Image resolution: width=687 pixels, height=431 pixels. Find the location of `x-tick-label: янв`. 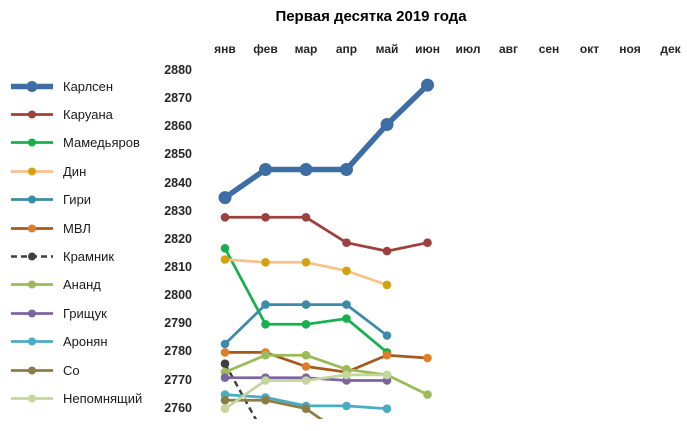

x-tick-label: янв is located at coordinates (225, 49).